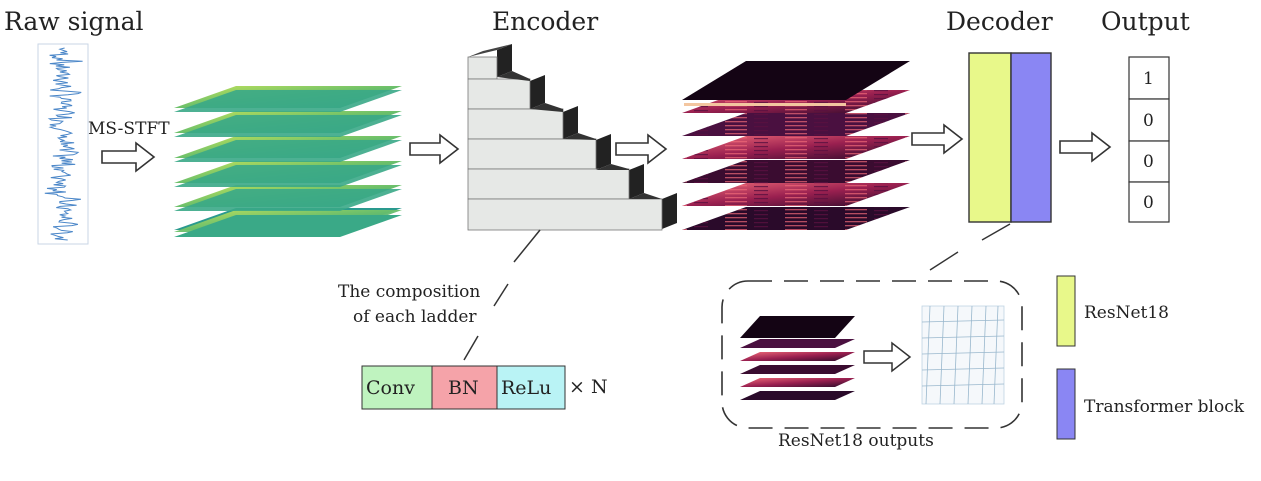  What do you see at coordinates (545, 21) in the screenshot?
I see `encoder-title: Encoder` at bounding box center [545, 21].